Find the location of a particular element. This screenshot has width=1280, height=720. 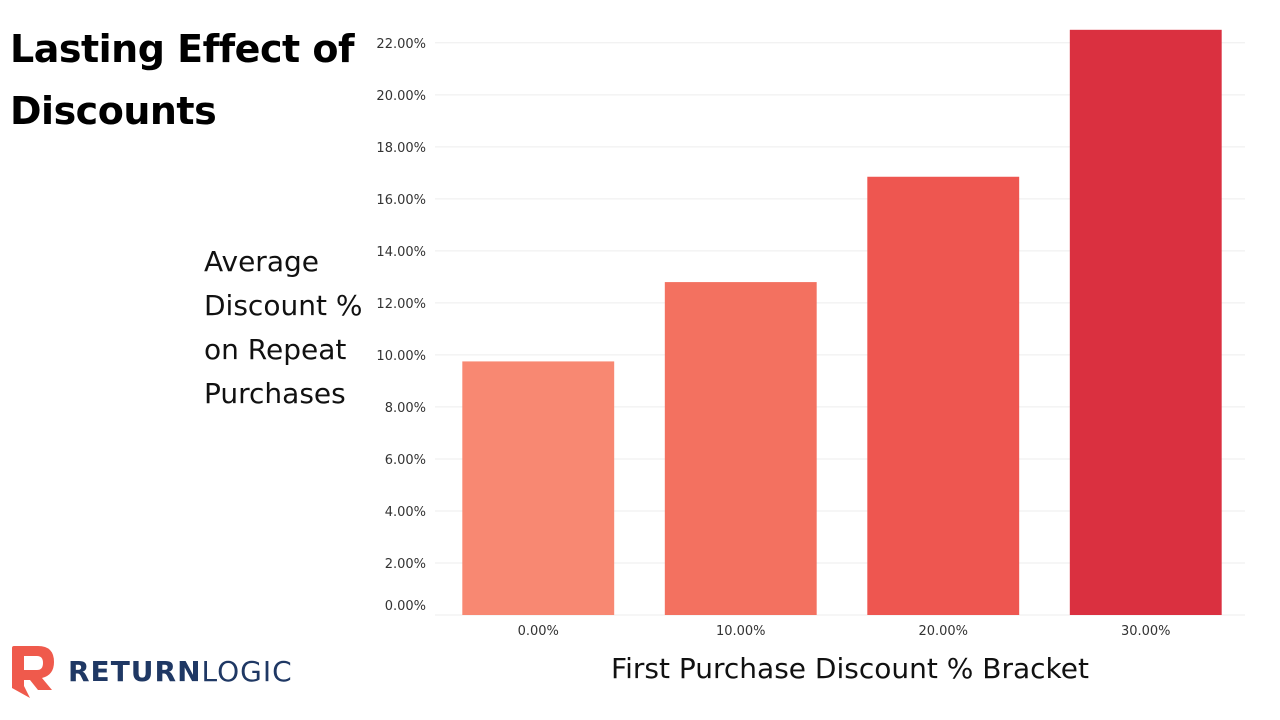

y-axis-label-line: Average is located at coordinates (261, 261).